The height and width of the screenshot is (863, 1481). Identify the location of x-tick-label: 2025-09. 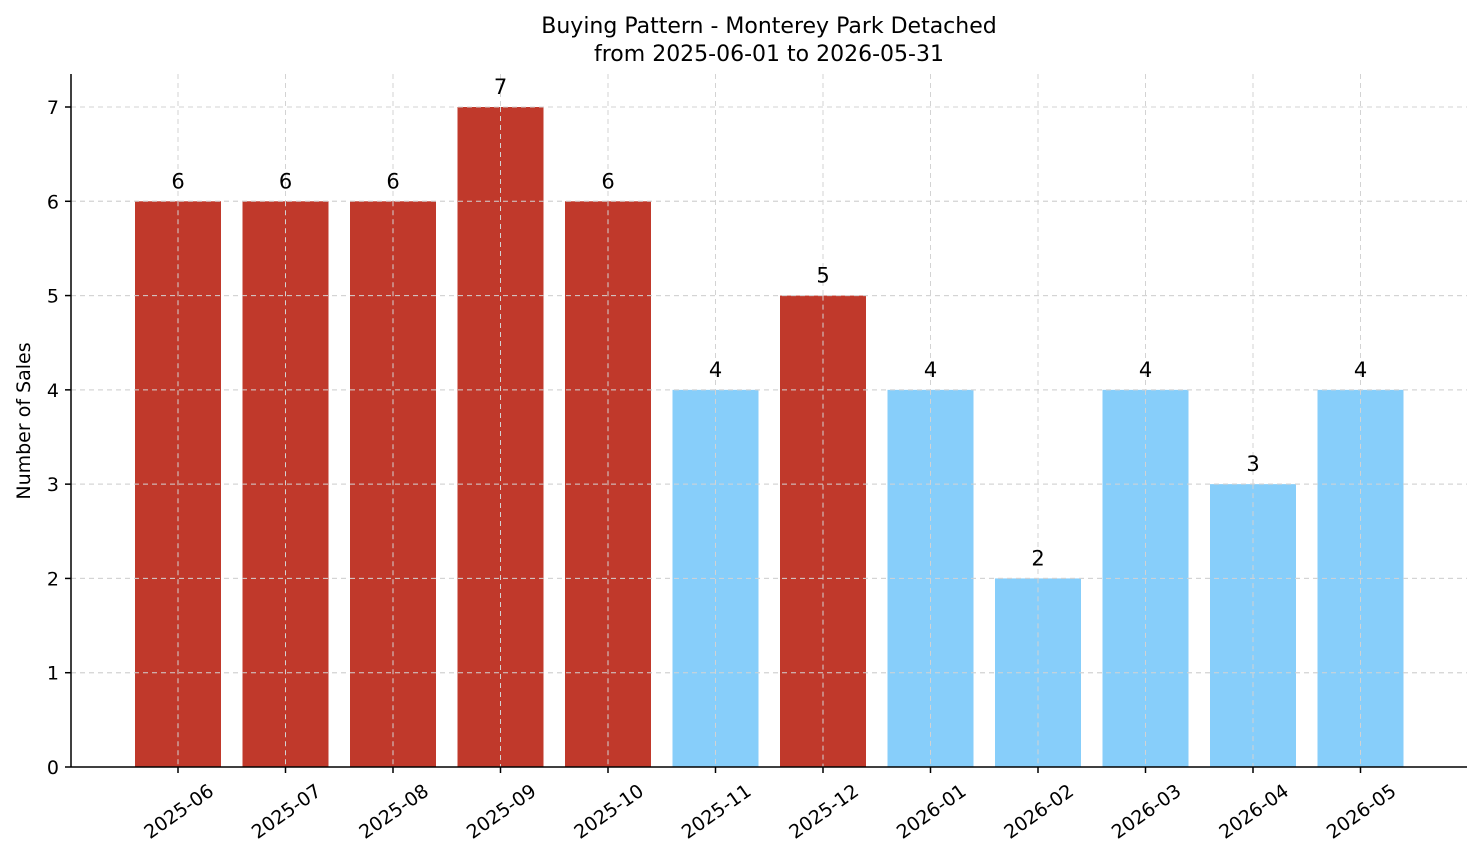
(502, 812).